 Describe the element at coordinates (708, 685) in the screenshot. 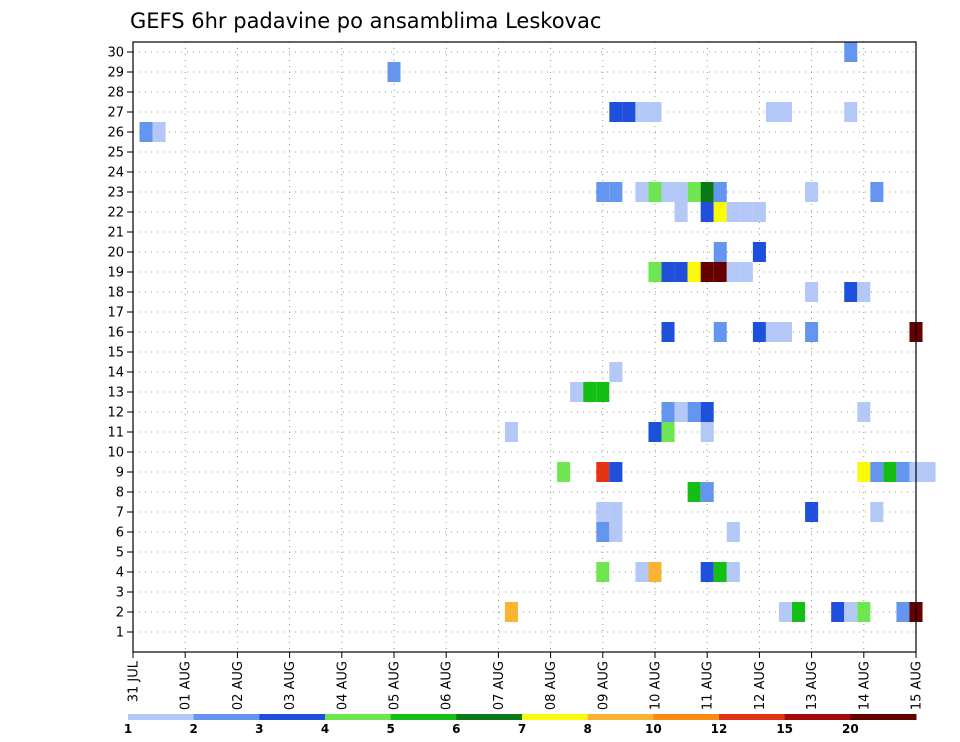

I see `x-tick-label: 11 AUG` at that location.